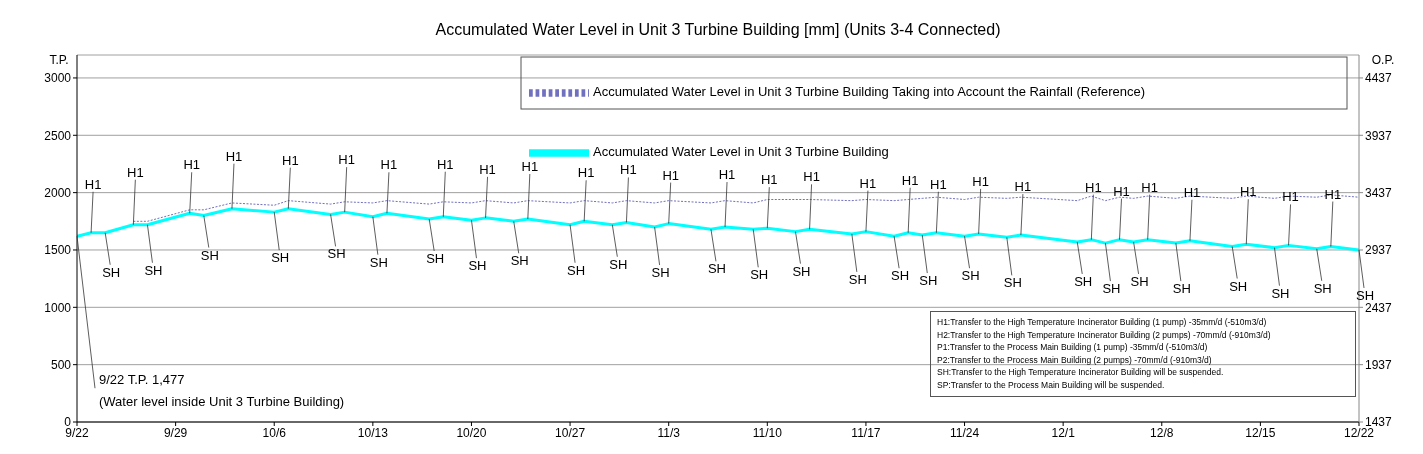 This screenshot has width=1423, height=454. Describe the element at coordinates (1383, 60) in the screenshot. I see `y2-axis-title: O.P.` at that location.